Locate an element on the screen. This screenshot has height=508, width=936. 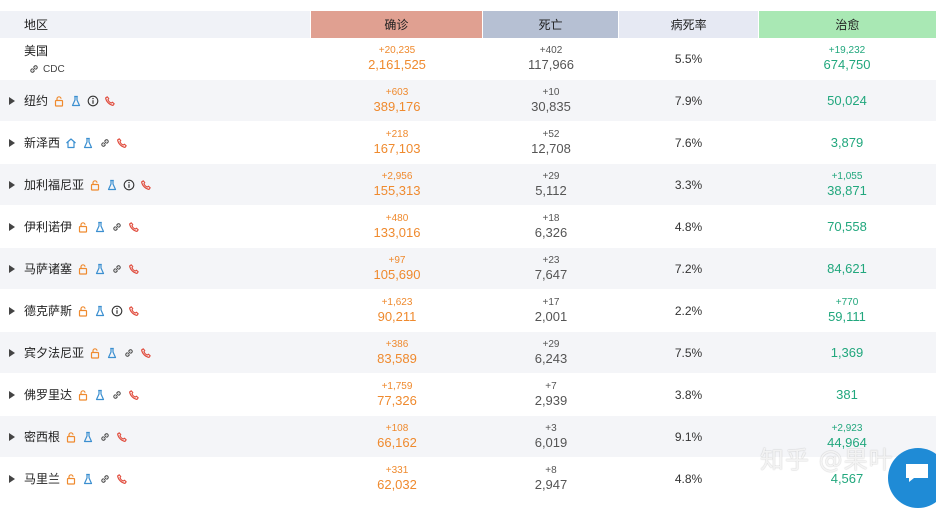
region-name: 宾夕法尼亚 is located at coordinates (54, 353).